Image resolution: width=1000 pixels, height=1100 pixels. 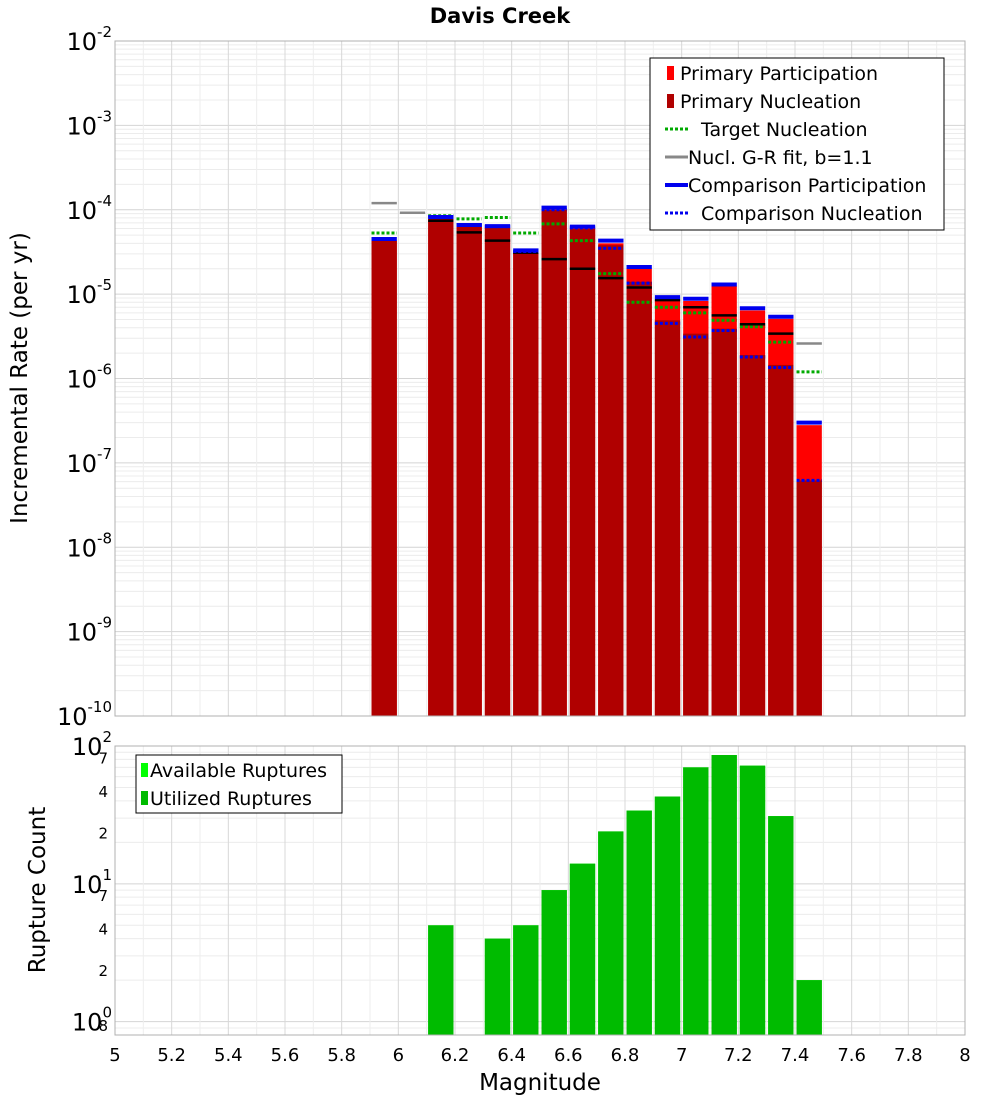 I want to click on y-minor-tick-label: 8, so click(x=103, y=1026).